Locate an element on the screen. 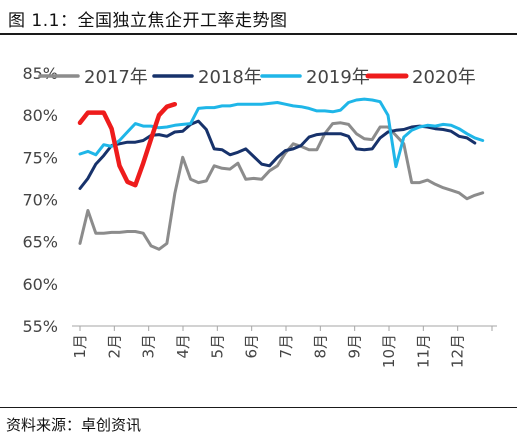 This screenshot has height=443, width=517. source-note: 资料来源：卓创资讯 is located at coordinates (74, 425).